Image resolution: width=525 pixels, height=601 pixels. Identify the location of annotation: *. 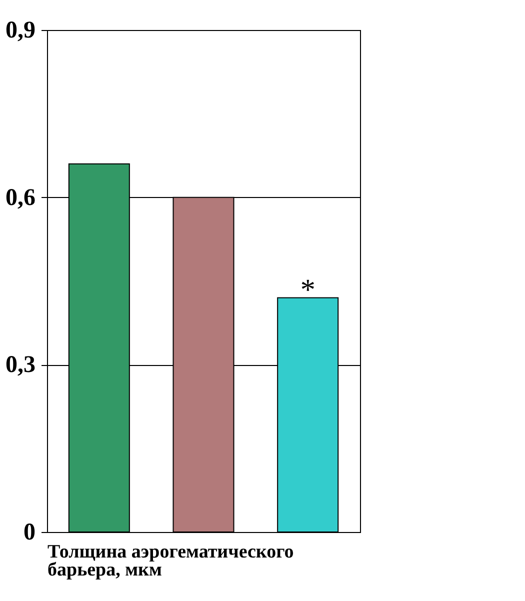
(308, 290).